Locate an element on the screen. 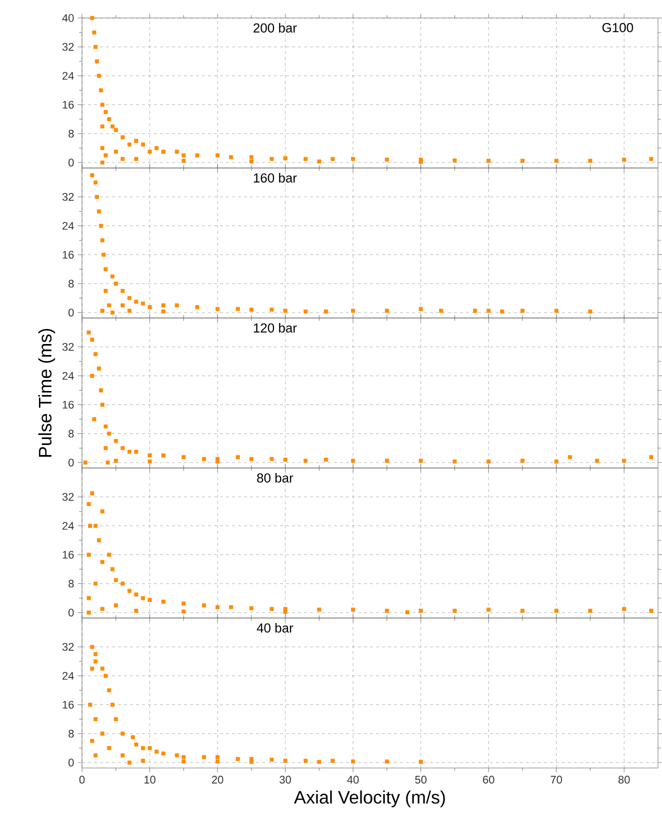 The width and height of the screenshot is (662, 821). y-tick-label: 40 is located at coordinates (68, 18).